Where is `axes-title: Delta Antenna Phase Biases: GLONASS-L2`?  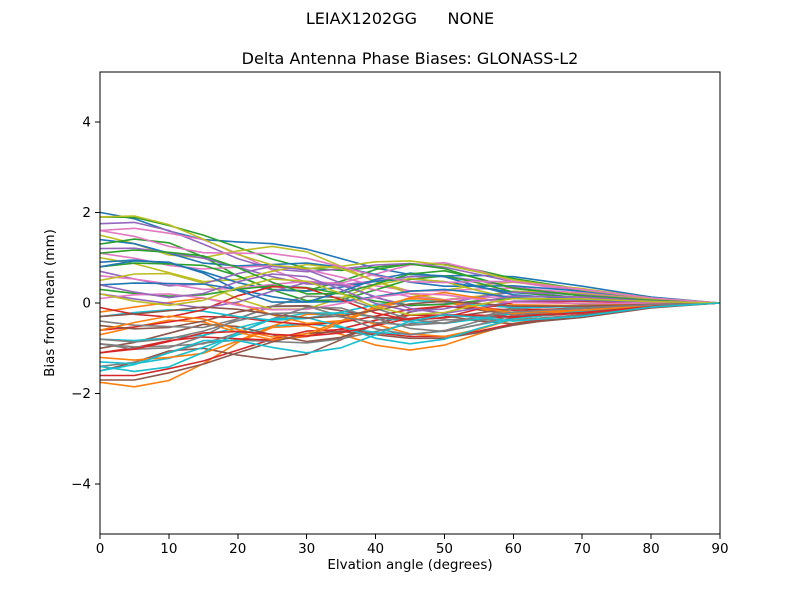
axes-title: Delta Antenna Phase Biases: GLONASS-L2 is located at coordinates (410, 58).